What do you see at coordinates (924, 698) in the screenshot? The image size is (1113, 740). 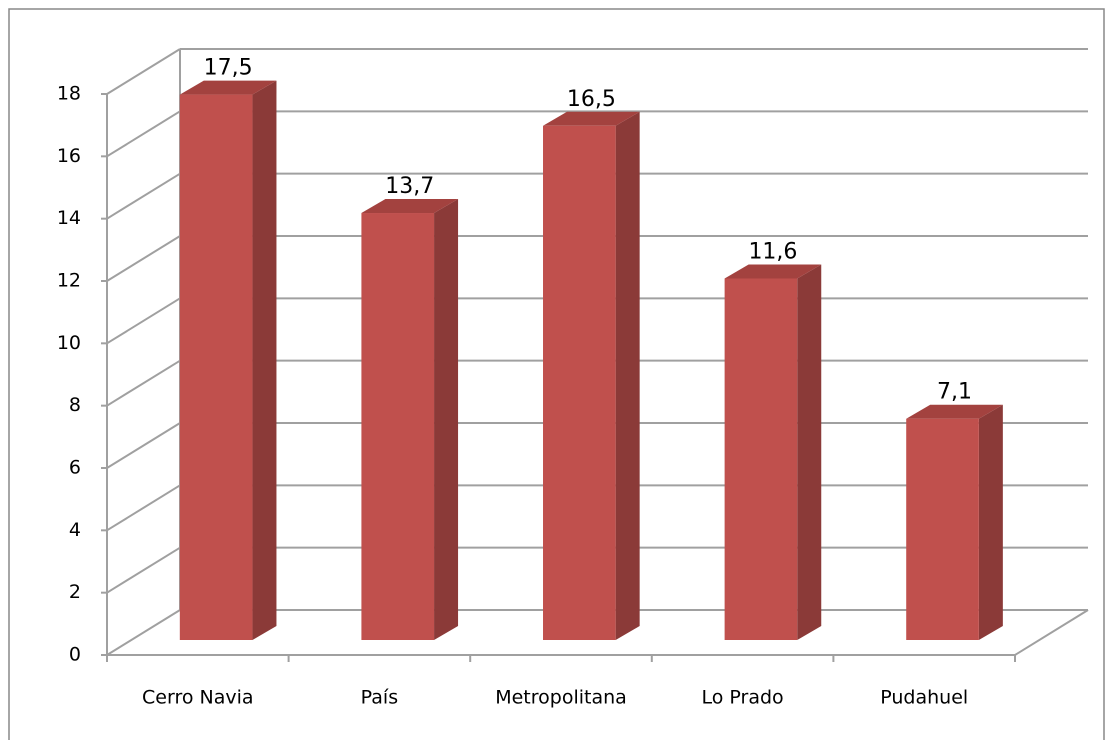 I see `x-tick-label: Pudahuel` at bounding box center [924, 698].